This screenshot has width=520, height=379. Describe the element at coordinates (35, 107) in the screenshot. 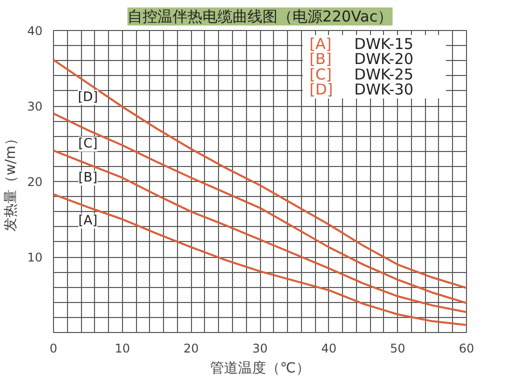

I see `y-tick-label: 30` at that location.